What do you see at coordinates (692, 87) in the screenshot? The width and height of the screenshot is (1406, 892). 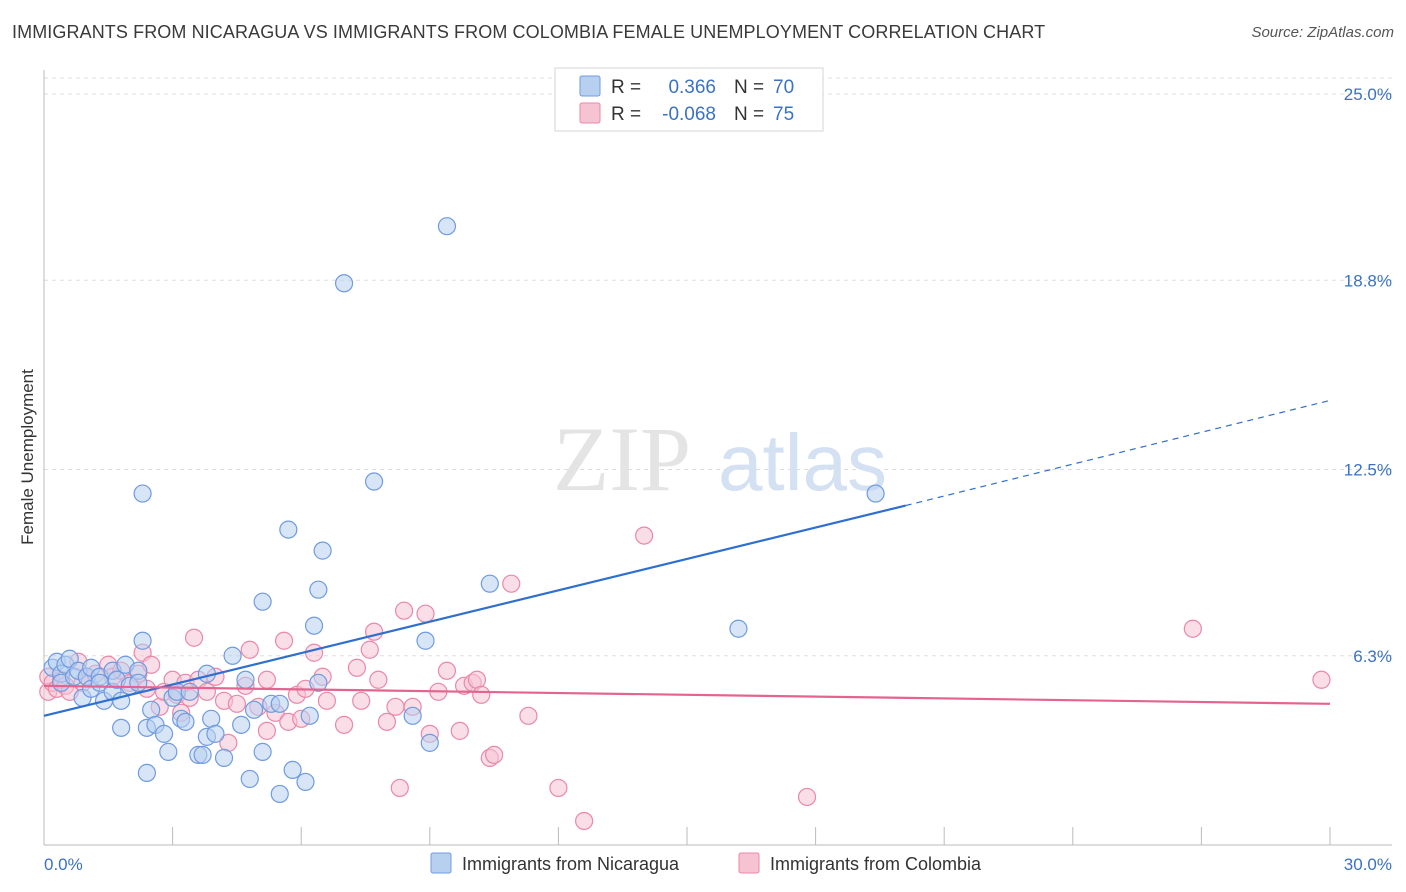 I see `legend-r-value-nicaragua: 0.366` at bounding box center [692, 87].